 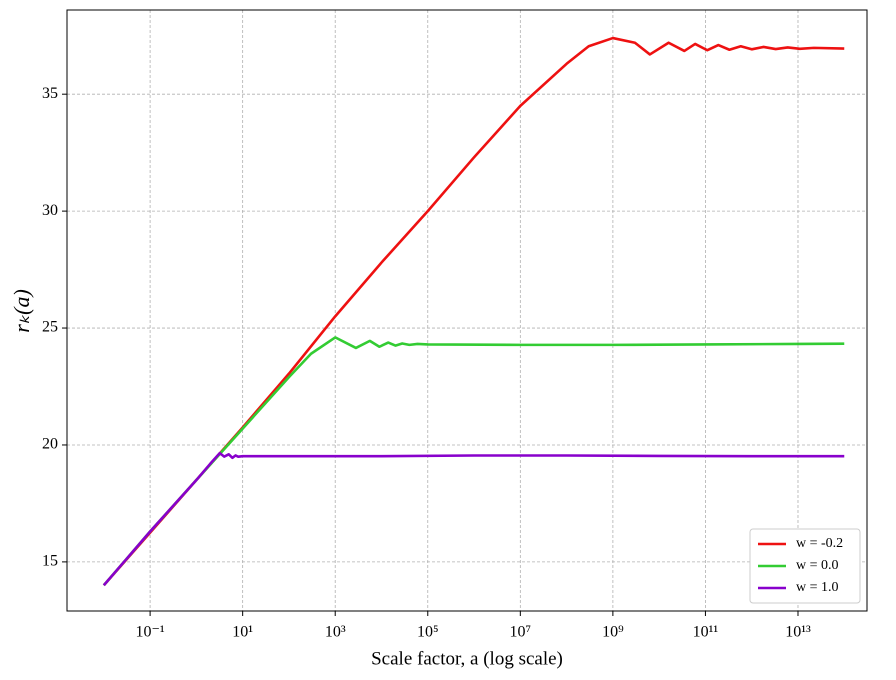 What do you see at coordinates (50, 444) in the screenshot?
I see `y-tick-label: 20` at bounding box center [50, 444].